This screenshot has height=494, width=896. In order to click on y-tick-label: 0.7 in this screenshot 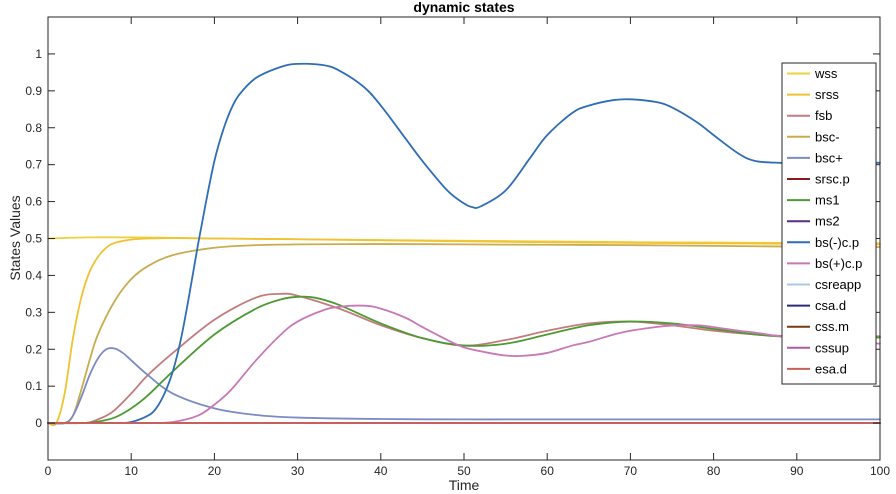, I will do `click(33, 165)`.